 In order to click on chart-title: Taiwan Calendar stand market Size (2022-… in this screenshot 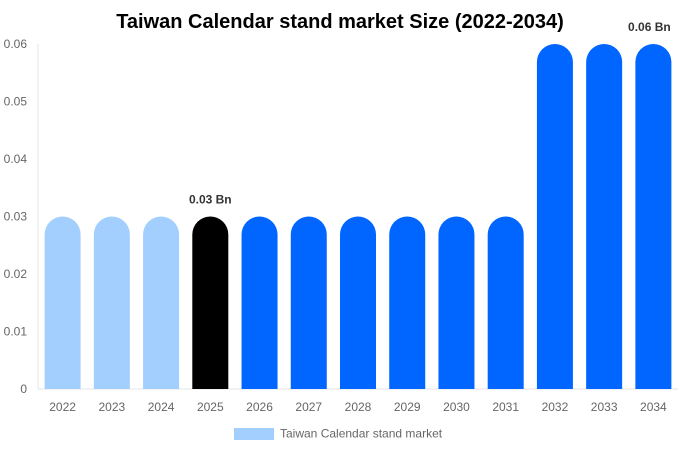, I will do `click(340, 22)`.